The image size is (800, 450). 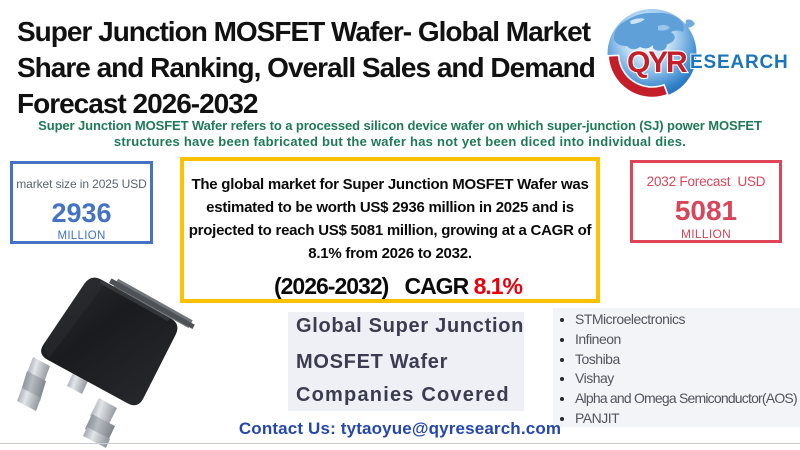 What do you see at coordinates (739, 62) in the screenshot?
I see `svg-text: ESEARCH` at bounding box center [739, 62].